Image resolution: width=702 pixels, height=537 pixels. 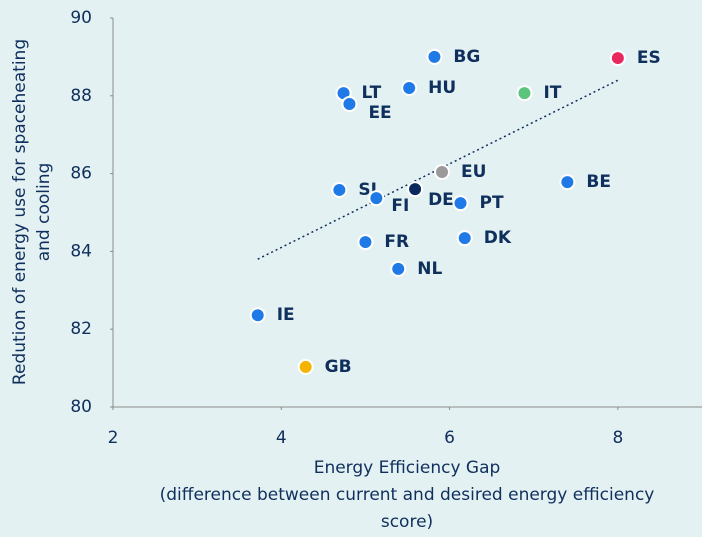 I want to click on y-tick-label: 86, so click(x=81, y=174).